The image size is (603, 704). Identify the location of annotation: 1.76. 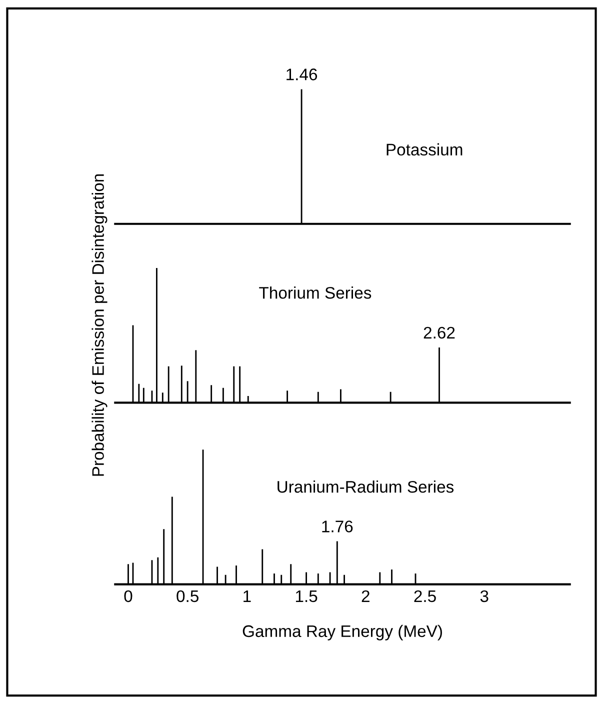
(337, 526).